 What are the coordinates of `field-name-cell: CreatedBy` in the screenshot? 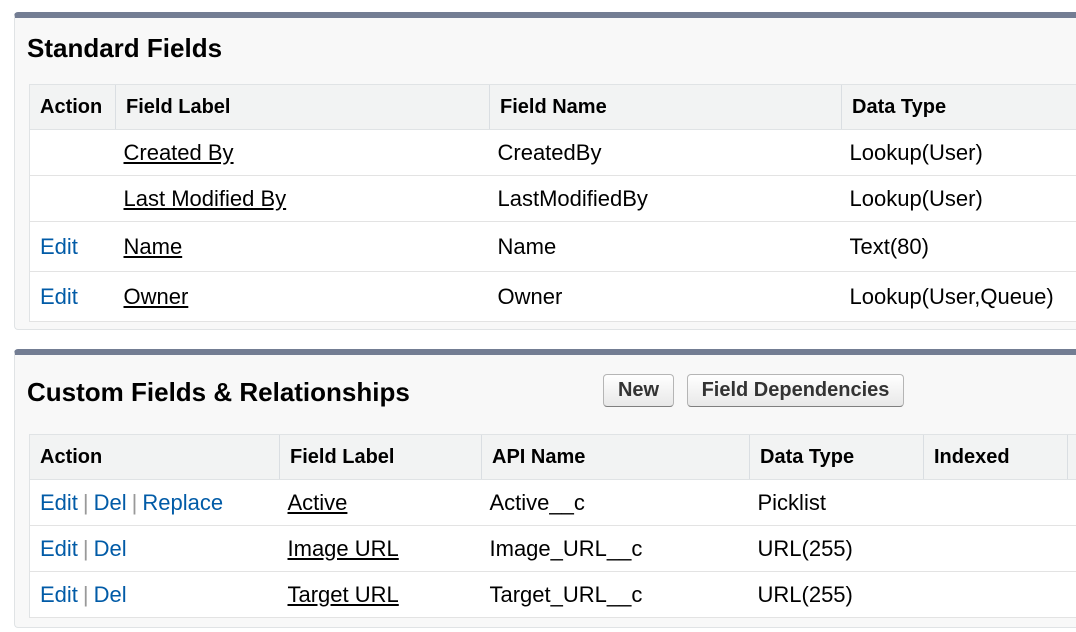 It's located at (665, 152).